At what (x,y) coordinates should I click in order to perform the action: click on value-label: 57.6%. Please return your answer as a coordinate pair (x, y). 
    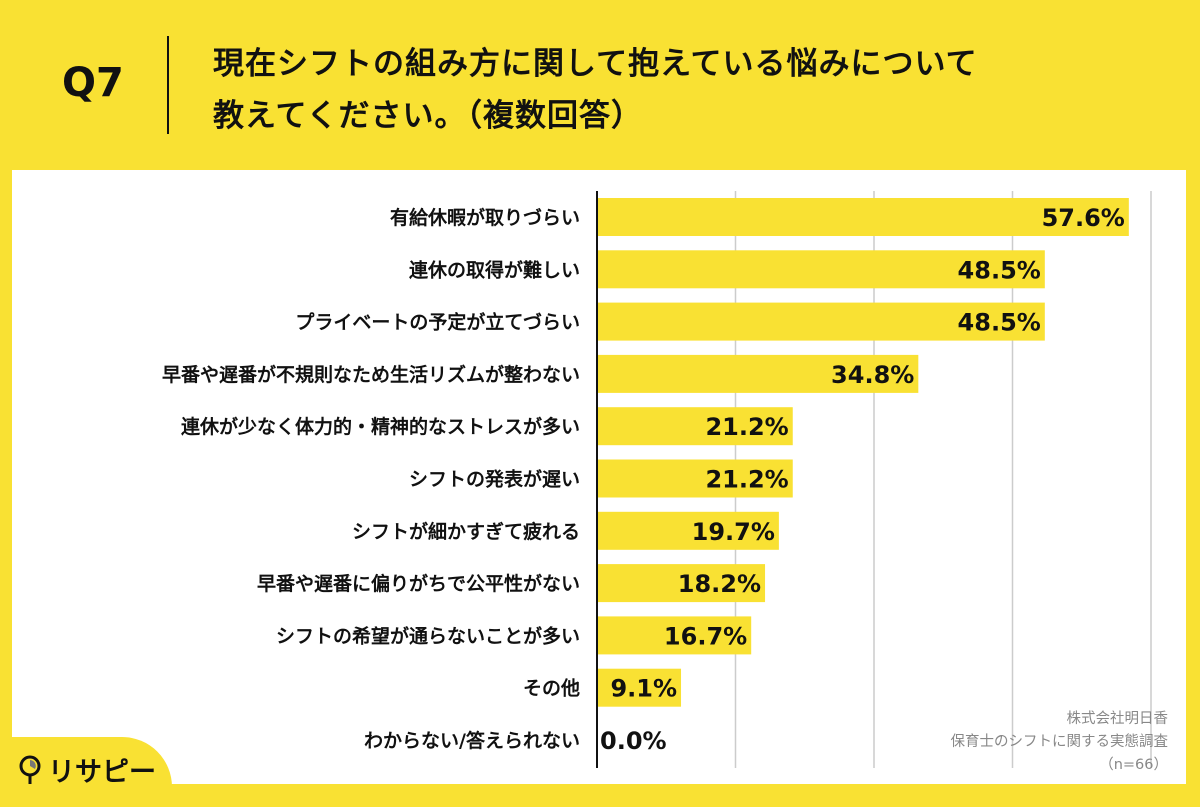
    Looking at the image, I should click on (1083, 218).